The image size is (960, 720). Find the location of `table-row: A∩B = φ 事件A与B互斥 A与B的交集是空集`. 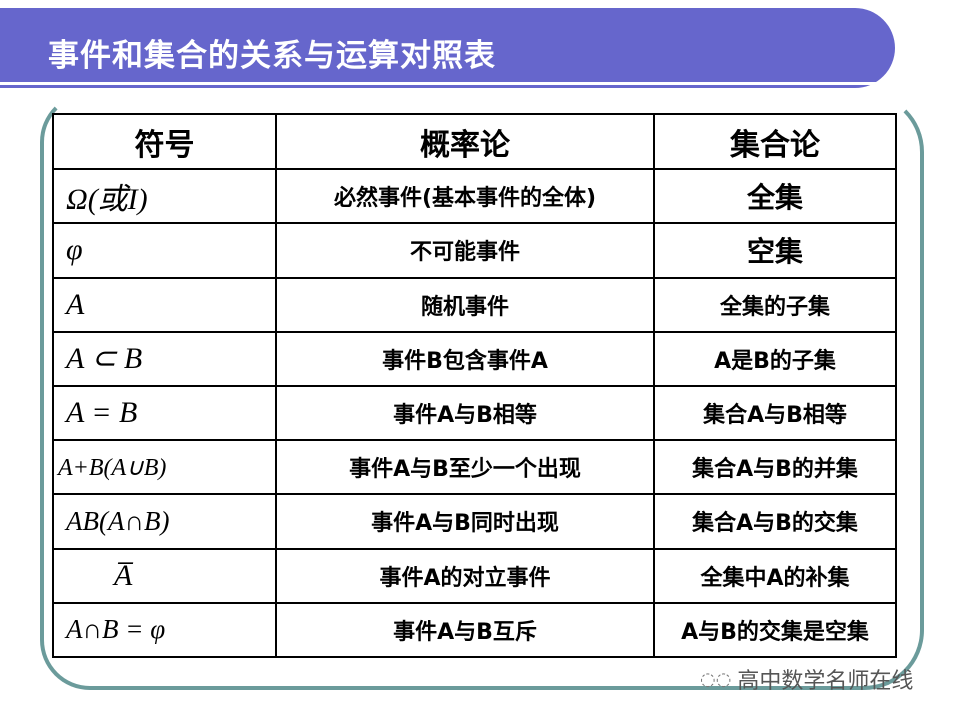

table-row: A∩B = φ 事件A与B互斥 A与B的交集是空集 is located at coordinates (474, 630).